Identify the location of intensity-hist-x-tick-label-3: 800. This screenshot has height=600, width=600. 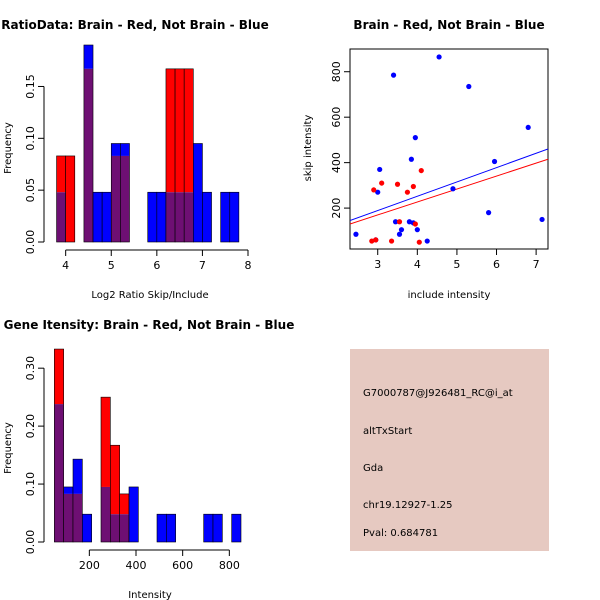
(229, 565).